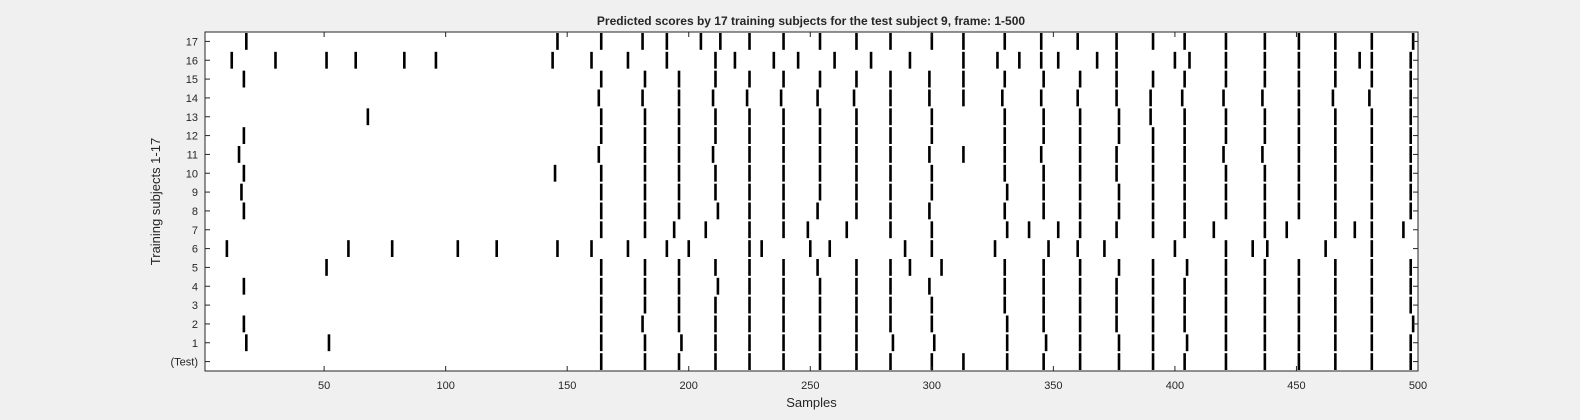 Image resolution: width=1580 pixels, height=420 pixels. Describe the element at coordinates (192, 42) in the screenshot. I see `y-tick-label: 17` at that location.